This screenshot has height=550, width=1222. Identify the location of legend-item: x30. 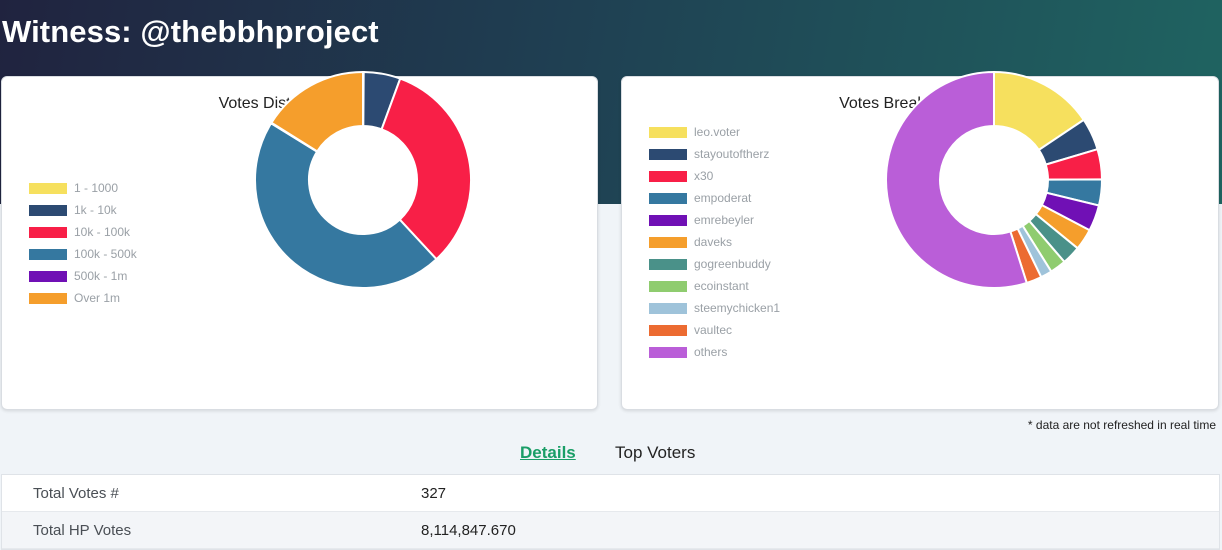
(714, 176).